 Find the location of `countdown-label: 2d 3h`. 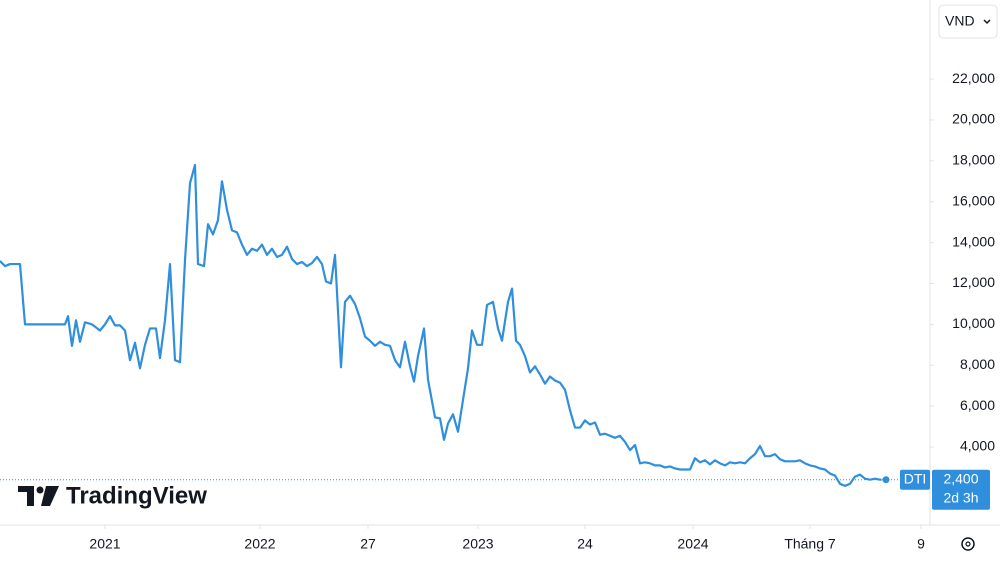

countdown-label: 2d 3h is located at coordinates (960, 497).